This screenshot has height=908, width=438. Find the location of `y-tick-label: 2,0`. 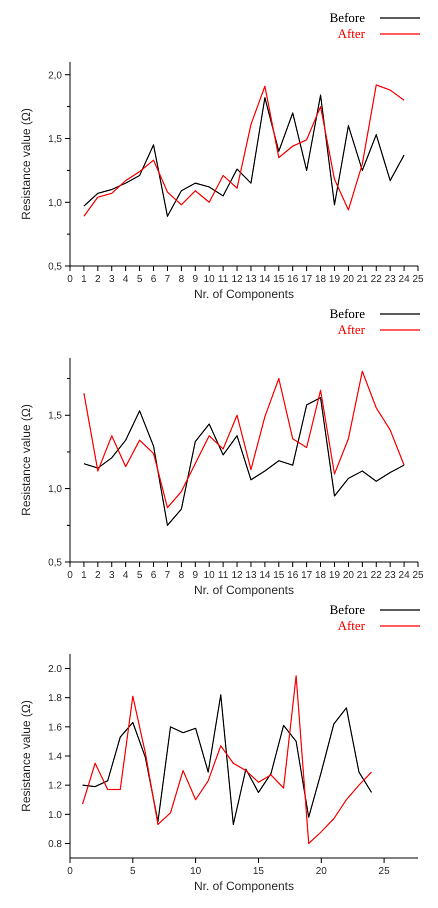

y-tick-label: 2,0 is located at coordinates (55, 76).